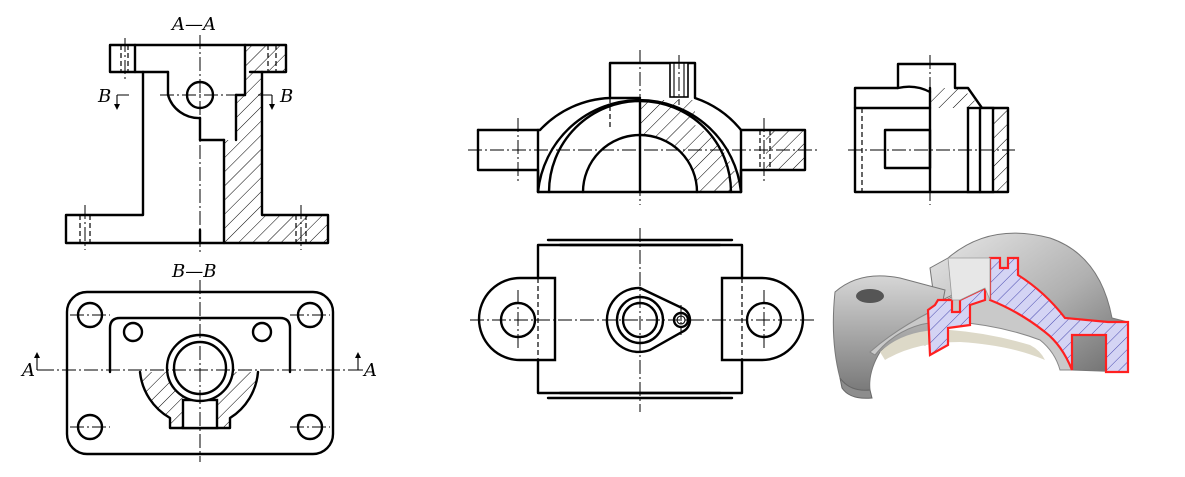 This screenshot has height=477, width=1185. Describe the element at coordinates (642, 320) in the screenshot. I see `top-view` at that location.